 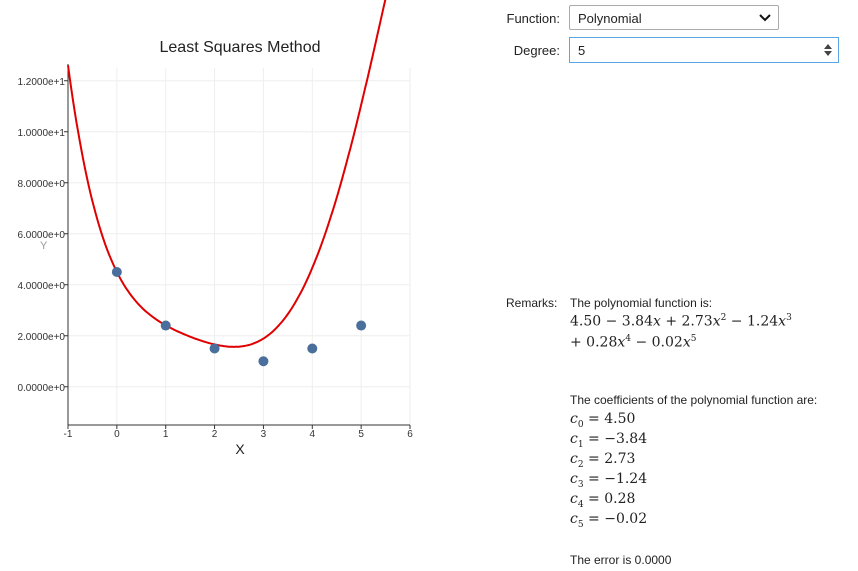 I want to click on x-tick-label: 1, so click(x=166, y=434).